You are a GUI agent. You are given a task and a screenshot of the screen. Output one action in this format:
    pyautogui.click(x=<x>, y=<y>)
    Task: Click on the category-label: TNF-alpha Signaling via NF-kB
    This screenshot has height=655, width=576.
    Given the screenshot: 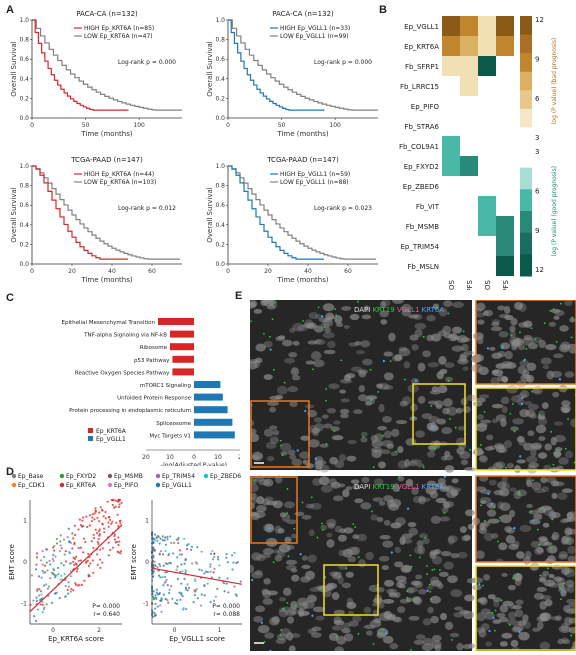 What is the action you would take?
    pyautogui.click(x=125, y=336)
    